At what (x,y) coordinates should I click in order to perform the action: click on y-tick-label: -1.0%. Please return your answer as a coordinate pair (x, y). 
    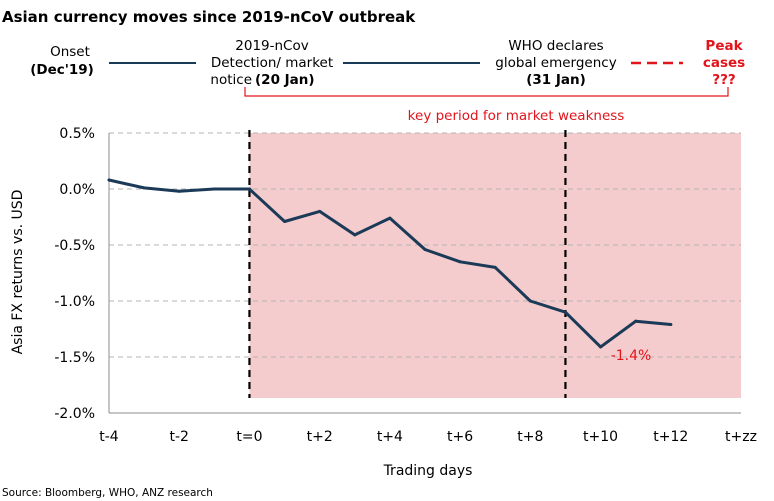
    Looking at the image, I should click on (74, 302).